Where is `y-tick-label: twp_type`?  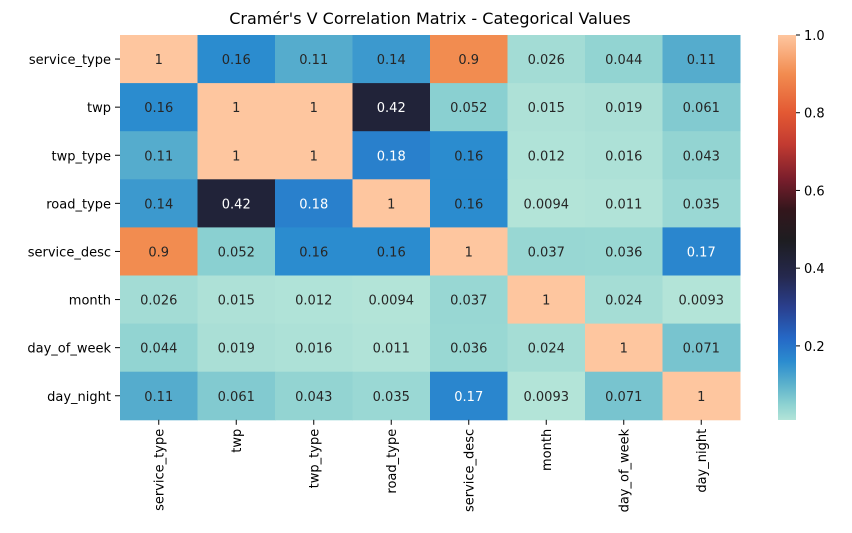
y-tick-label: twp_type is located at coordinates (81, 156).